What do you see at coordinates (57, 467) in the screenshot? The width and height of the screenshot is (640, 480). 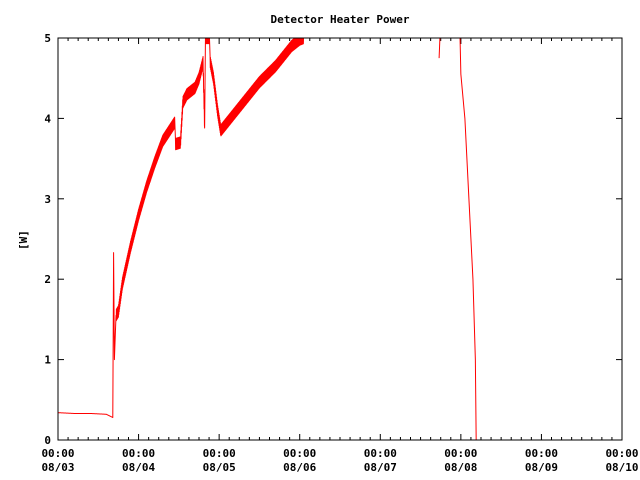 I see `x-tick-date: 08/03` at bounding box center [57, 467].